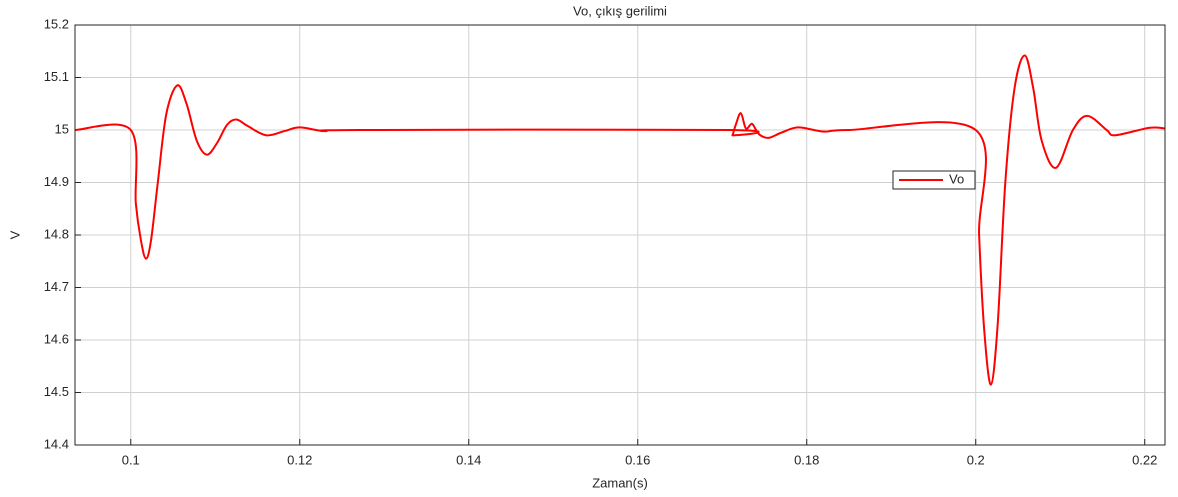 This screenshot has height=497, width=1178. What do you see at coordinates (56, 76) in the screenshot?
I see `y-tick-label: 15.1` at bounding box center [56, 76].